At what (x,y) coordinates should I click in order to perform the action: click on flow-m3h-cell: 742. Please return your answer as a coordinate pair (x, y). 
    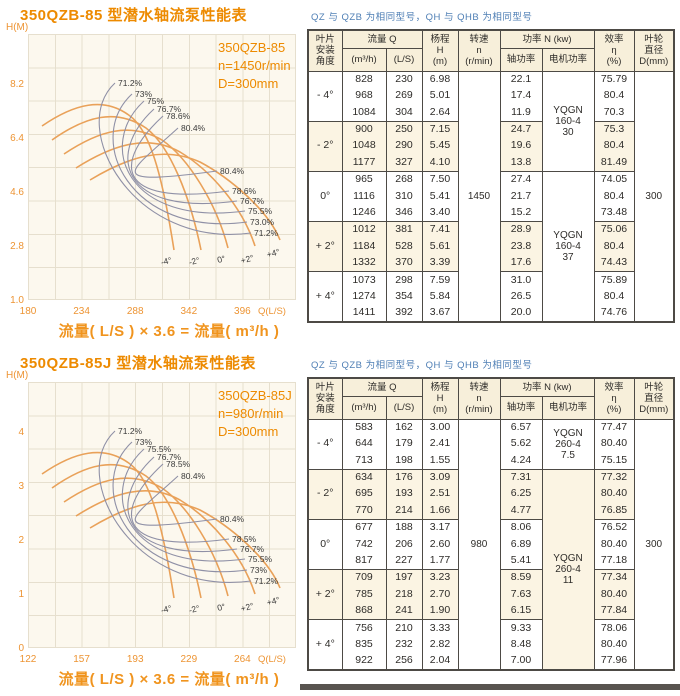
    Looking at the image, I should click on (364, 544).